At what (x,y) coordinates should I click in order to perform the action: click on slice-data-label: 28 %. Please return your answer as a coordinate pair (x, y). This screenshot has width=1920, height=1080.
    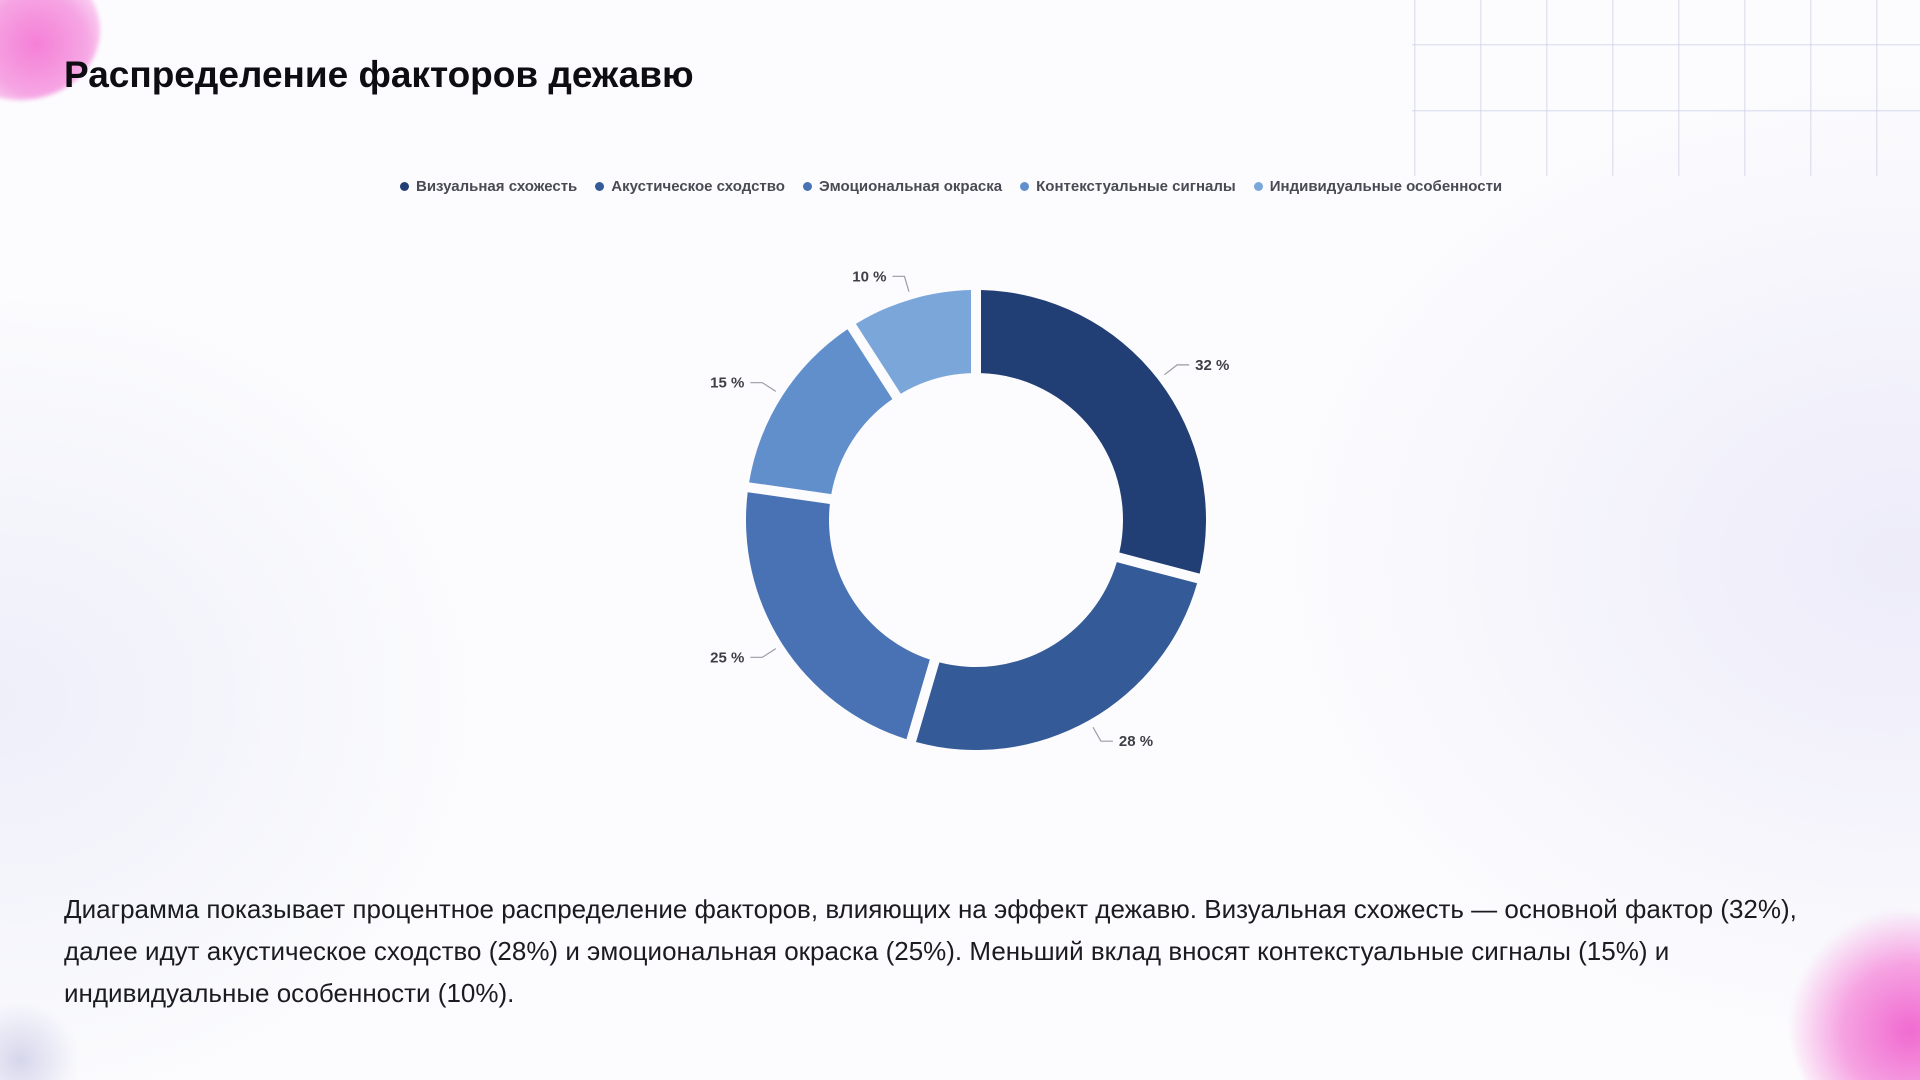
    Looking at the image, I should click on (1136, 741).